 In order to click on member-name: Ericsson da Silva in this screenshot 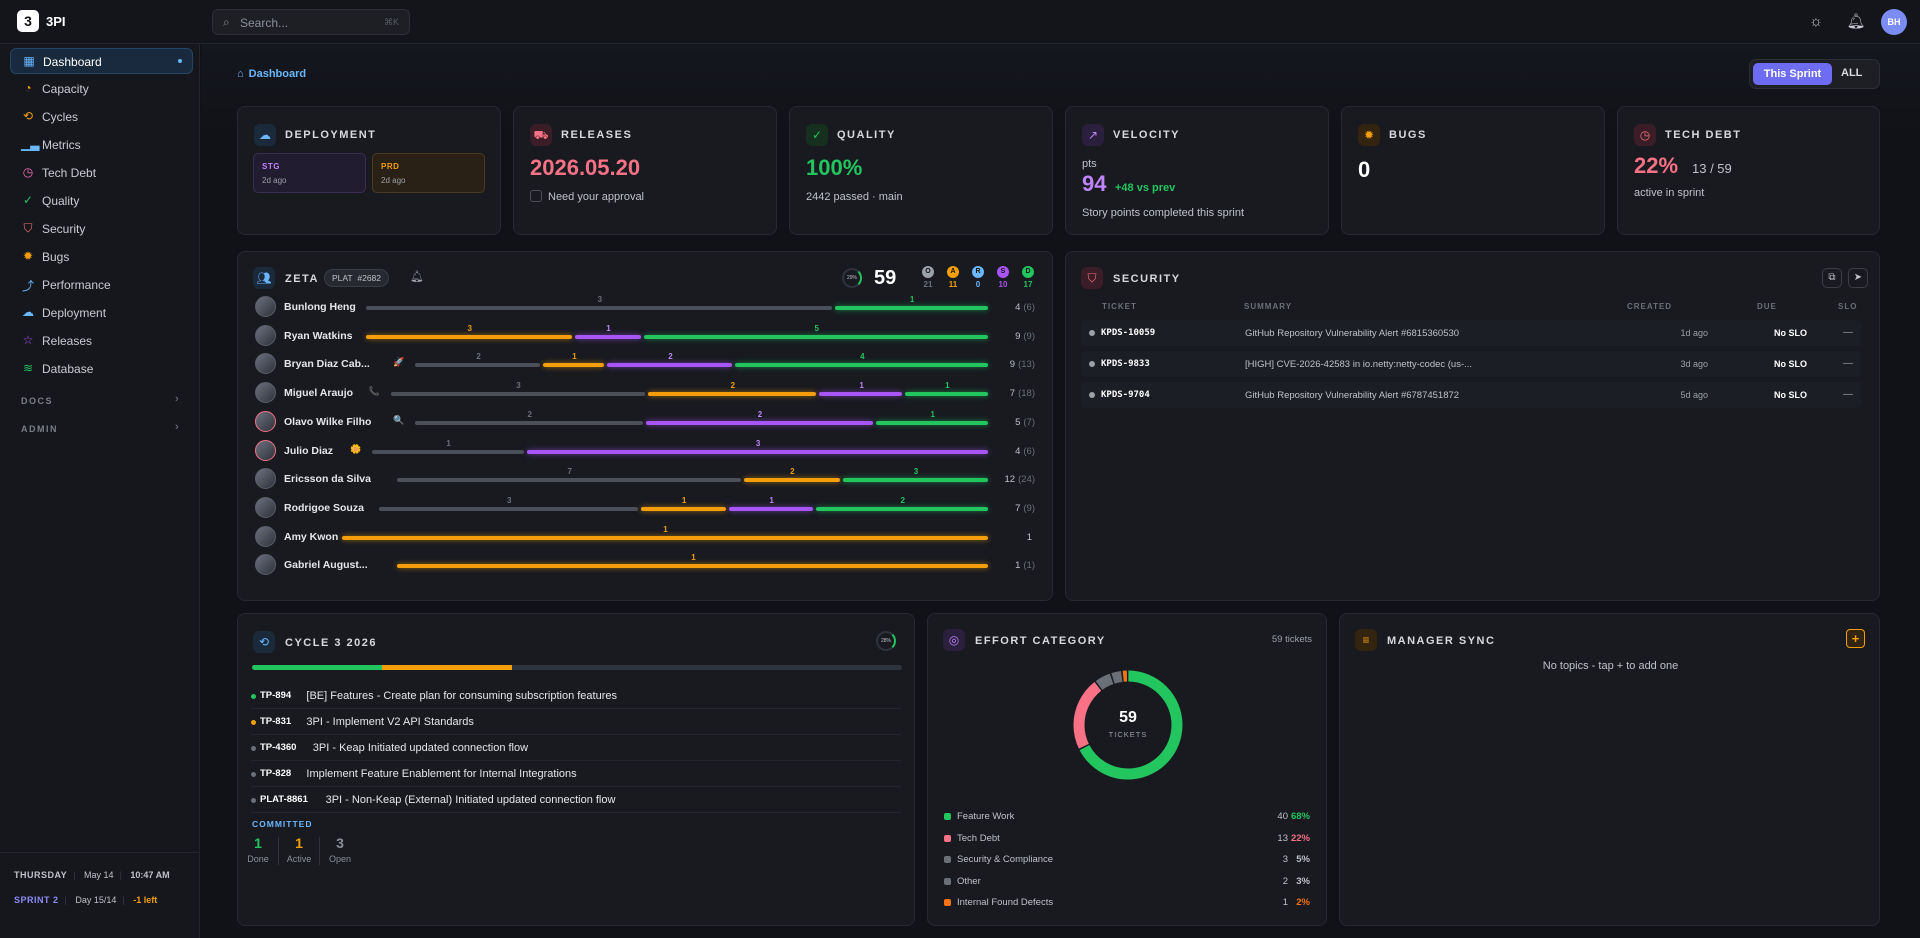, I will do `click(327, 479)`.